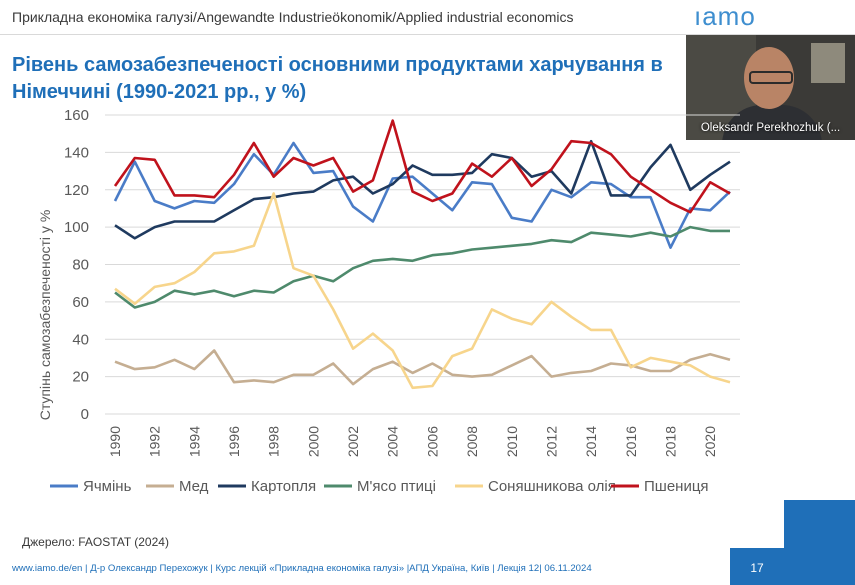 The height and width of the screenshot is (585, 855). What do you see at coordinates (95, 542) in the screenshot?
I see `source-note: Джерело: FAOSTAT (2024)` at bounding box center [95, 542].